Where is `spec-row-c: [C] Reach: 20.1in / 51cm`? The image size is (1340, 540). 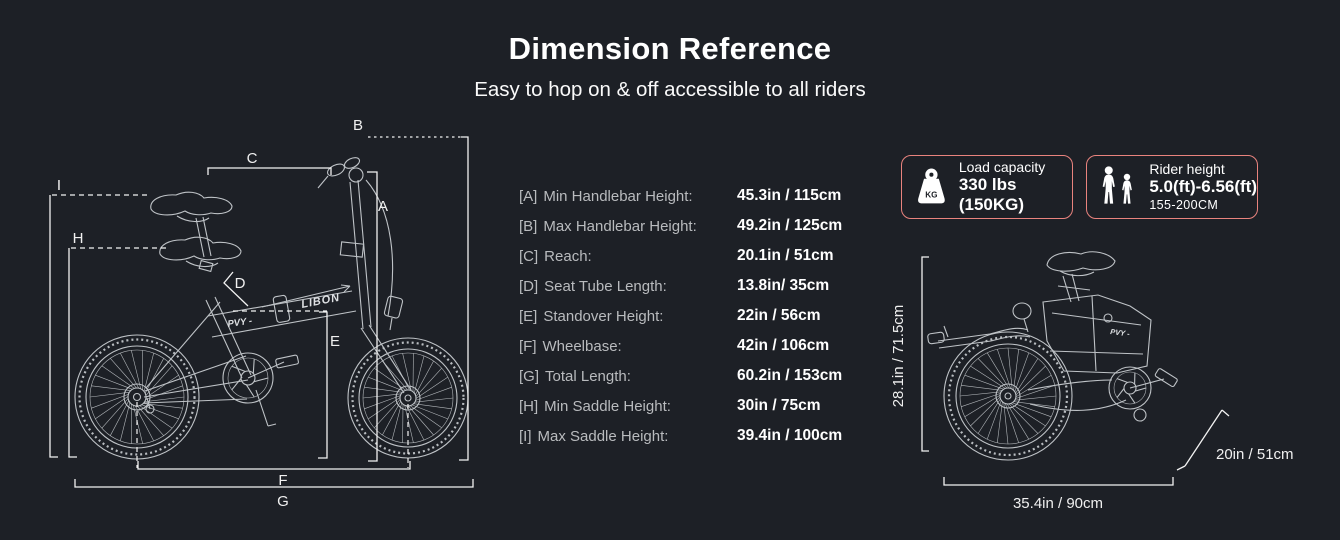
spec-row-c: [C] Reach: 20.1in / 51cm is located at coordinates (691, 256).